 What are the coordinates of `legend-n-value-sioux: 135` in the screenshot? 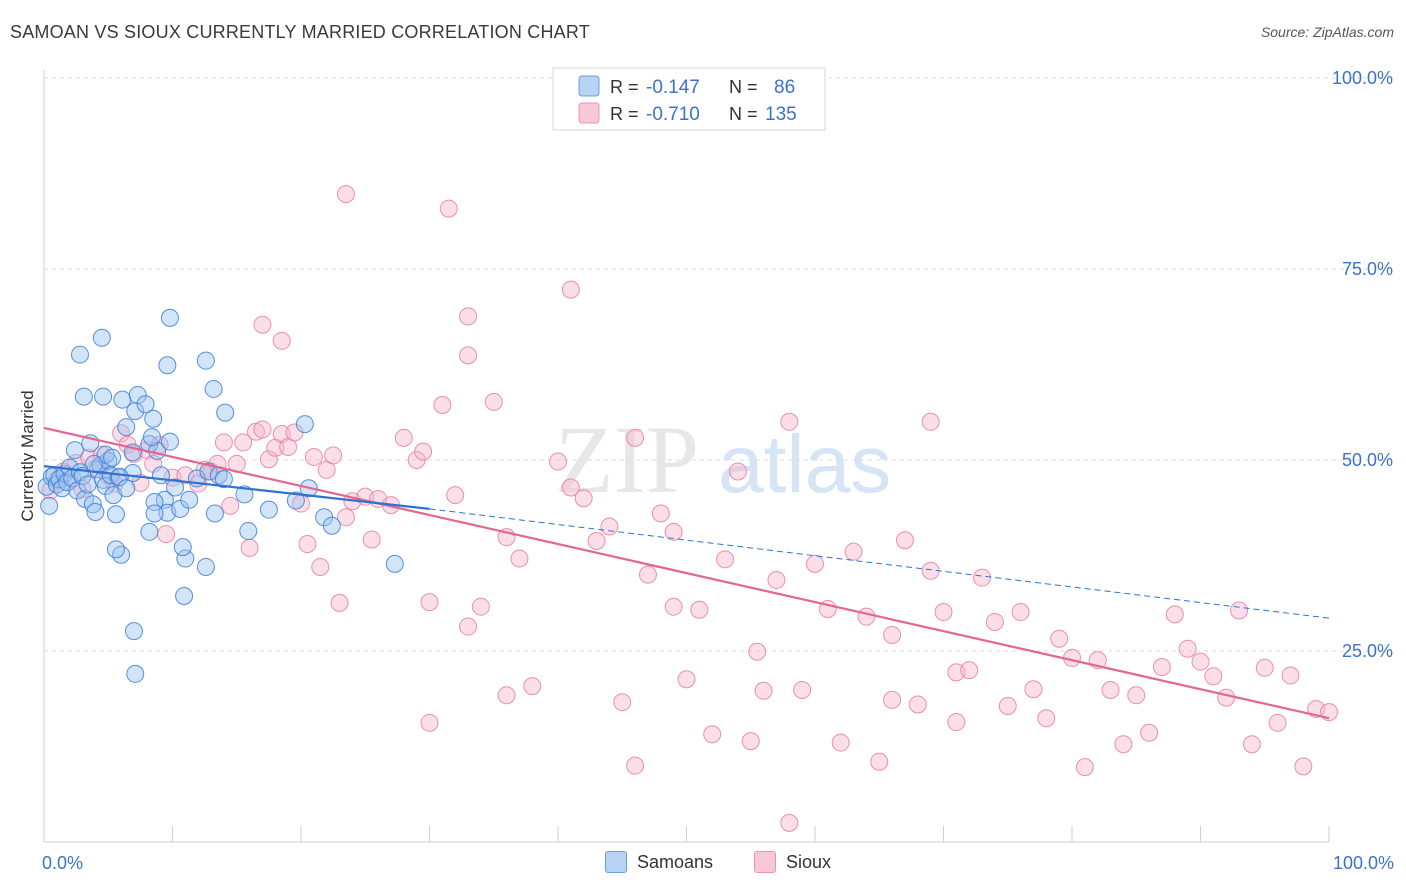 It's located at (781, 114).